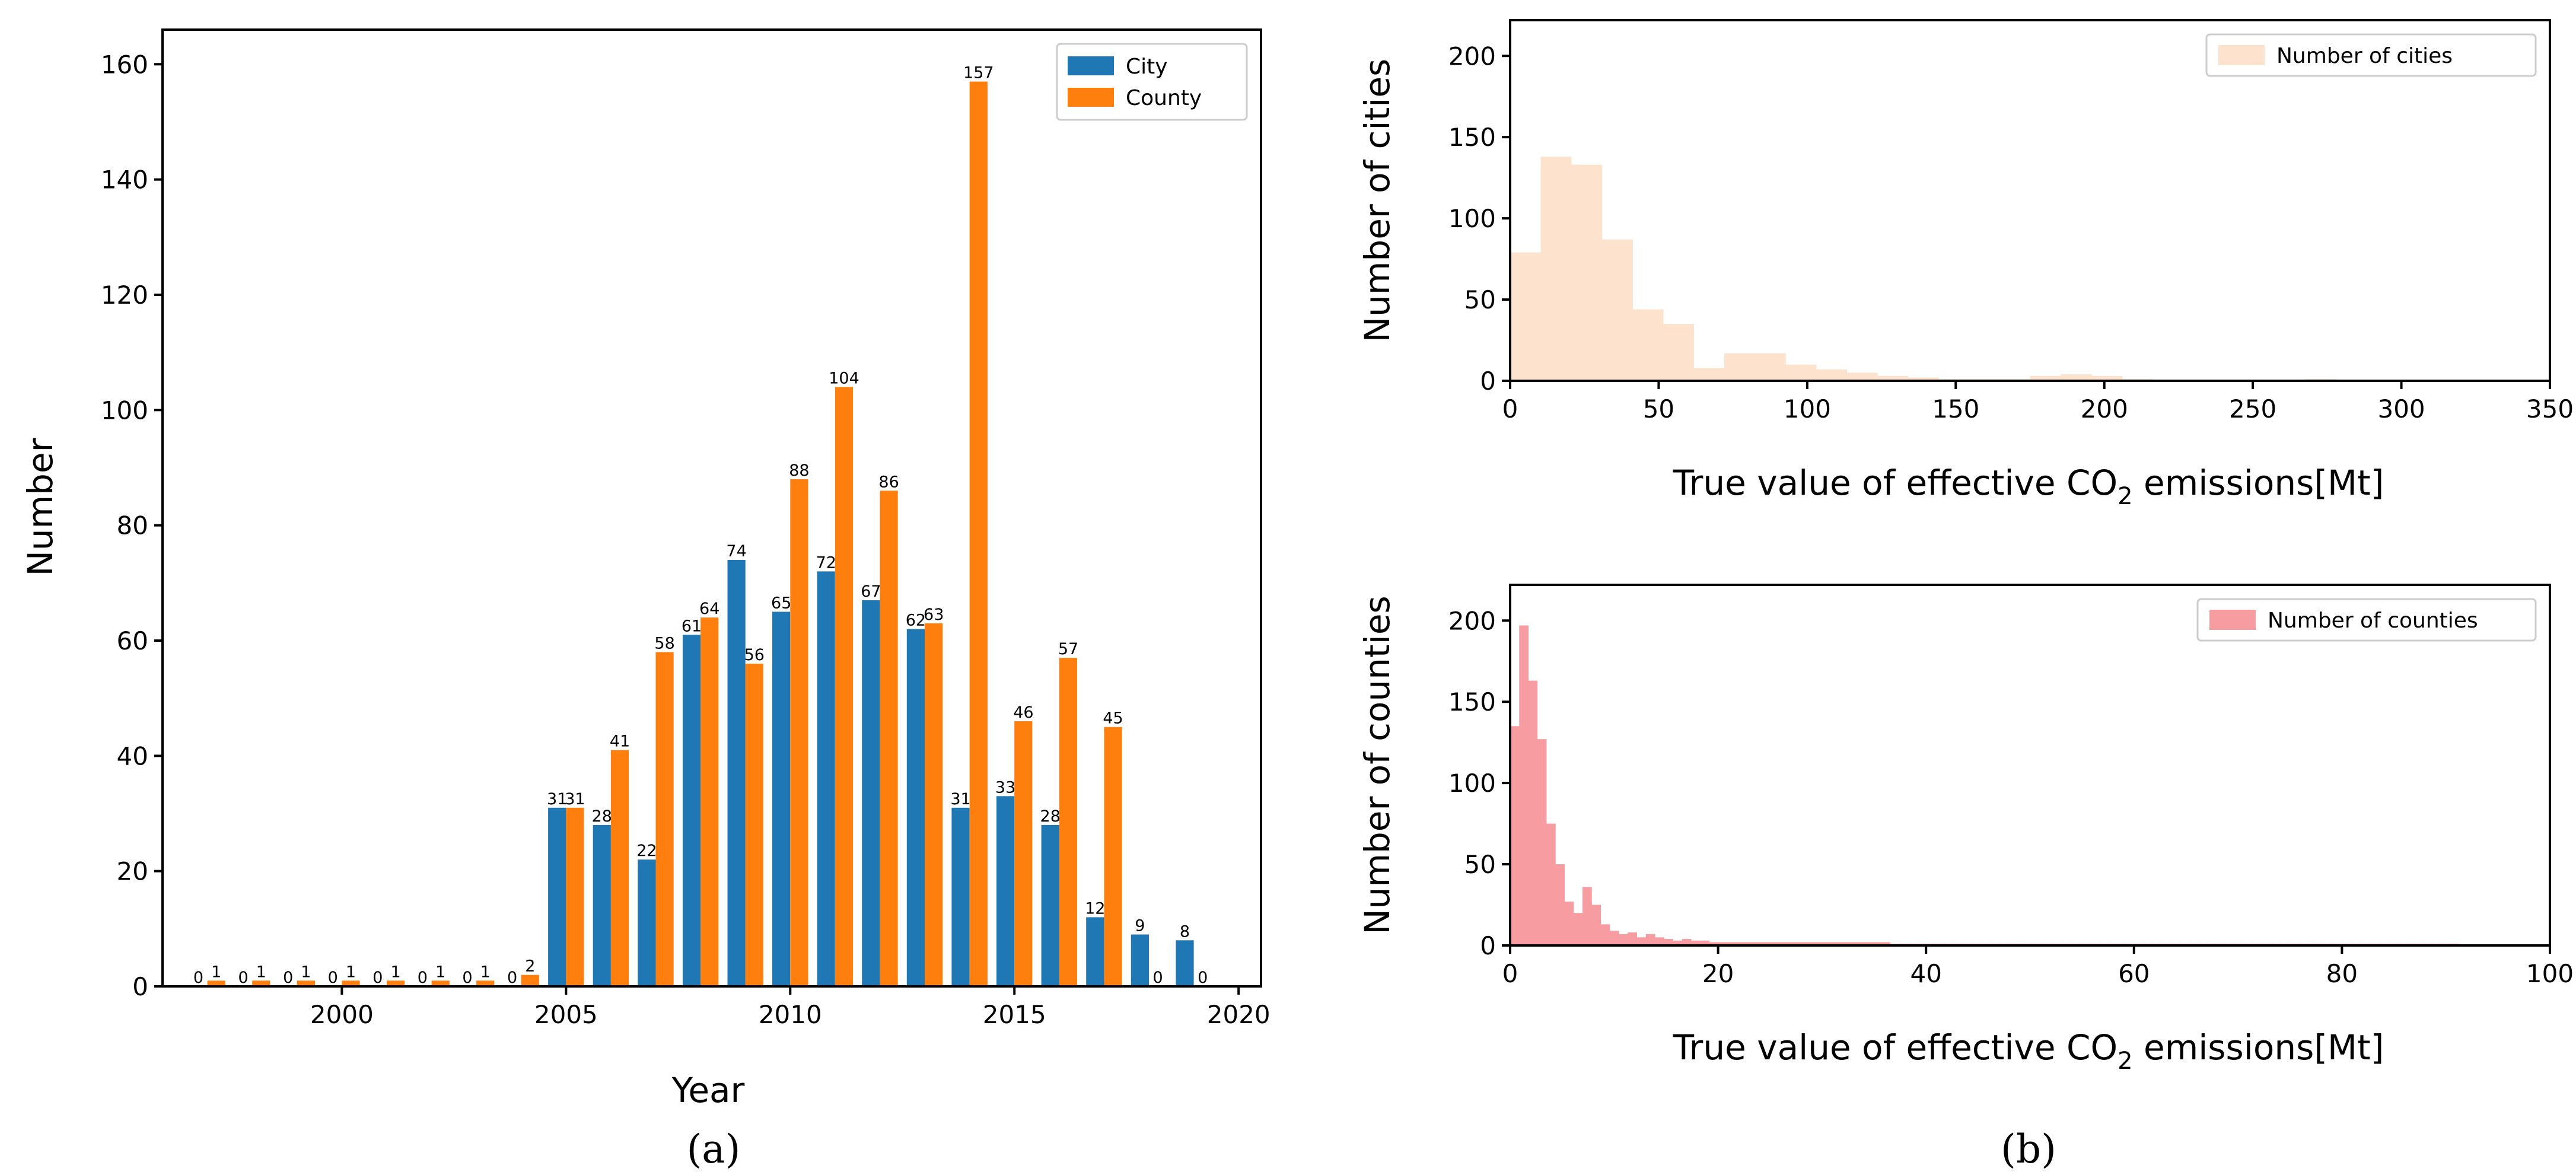 Image resolution: width=2576 pixels, height=1175 pixels. What do you see at coordinates (1718, 973) in the screenshot?
I see `b2-x-tick-label: 20` at bounding box center [1718, 973].